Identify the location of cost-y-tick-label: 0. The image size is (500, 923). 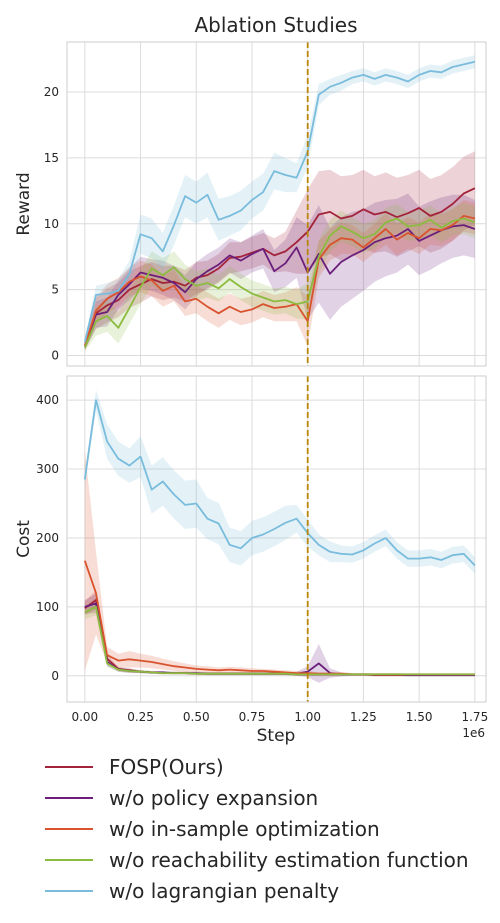
(55, 676).